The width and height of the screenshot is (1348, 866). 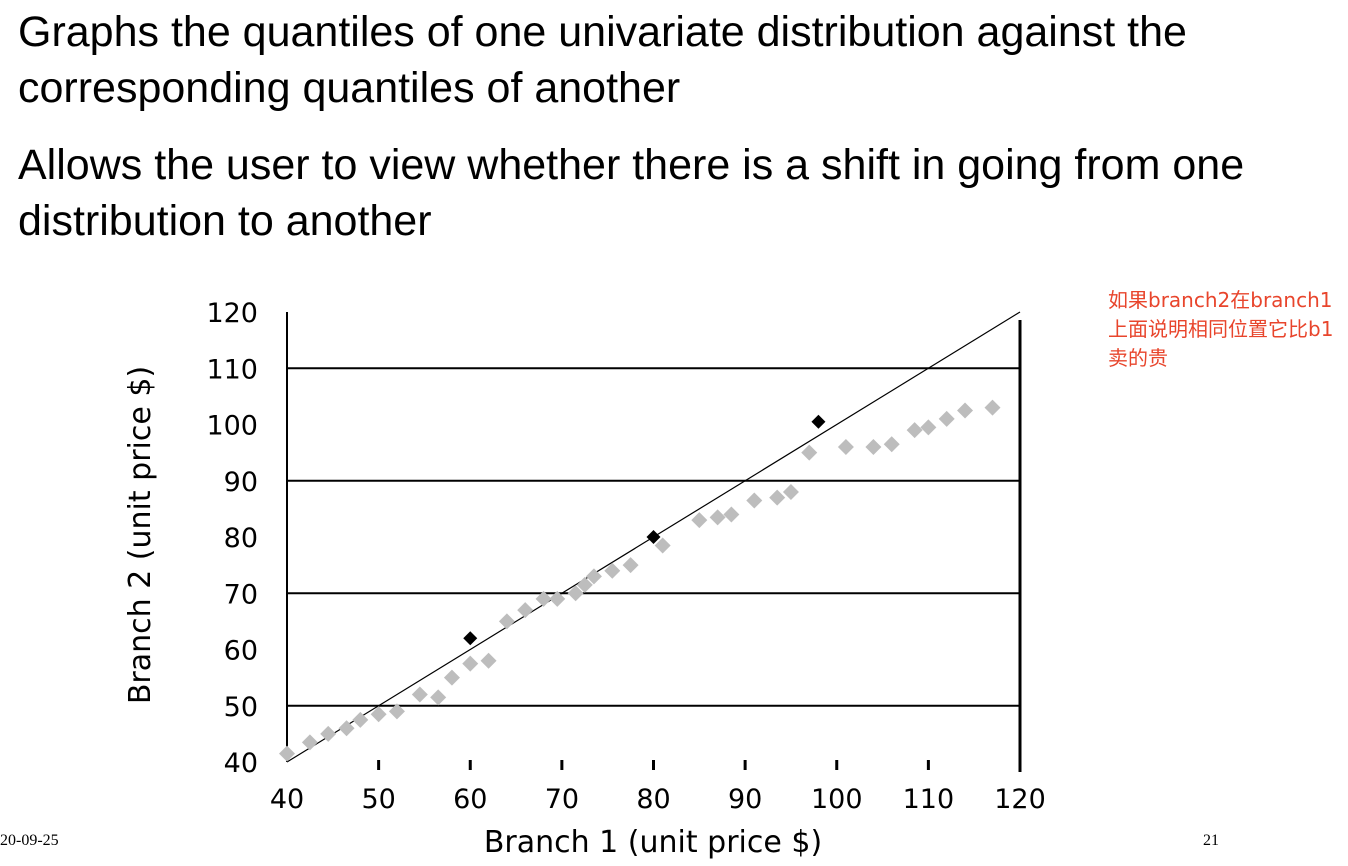 I want to click on x-tick-label-70: 70, so click(x=562, y=799).